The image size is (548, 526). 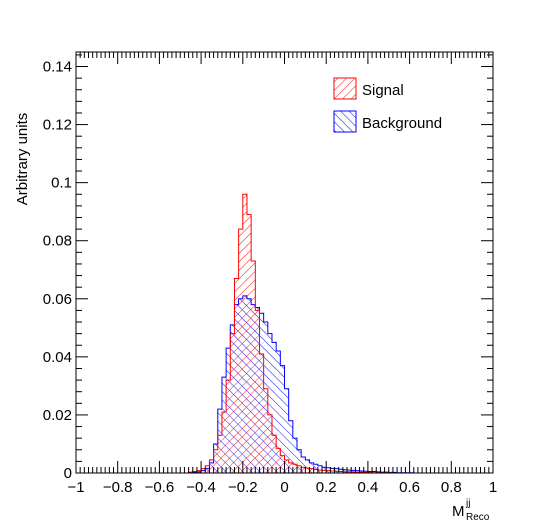 What do you see at coordinates (367, 487) in the screenshot?
I see `x-tick-label: 0.4` at bounding box center [367, 487].